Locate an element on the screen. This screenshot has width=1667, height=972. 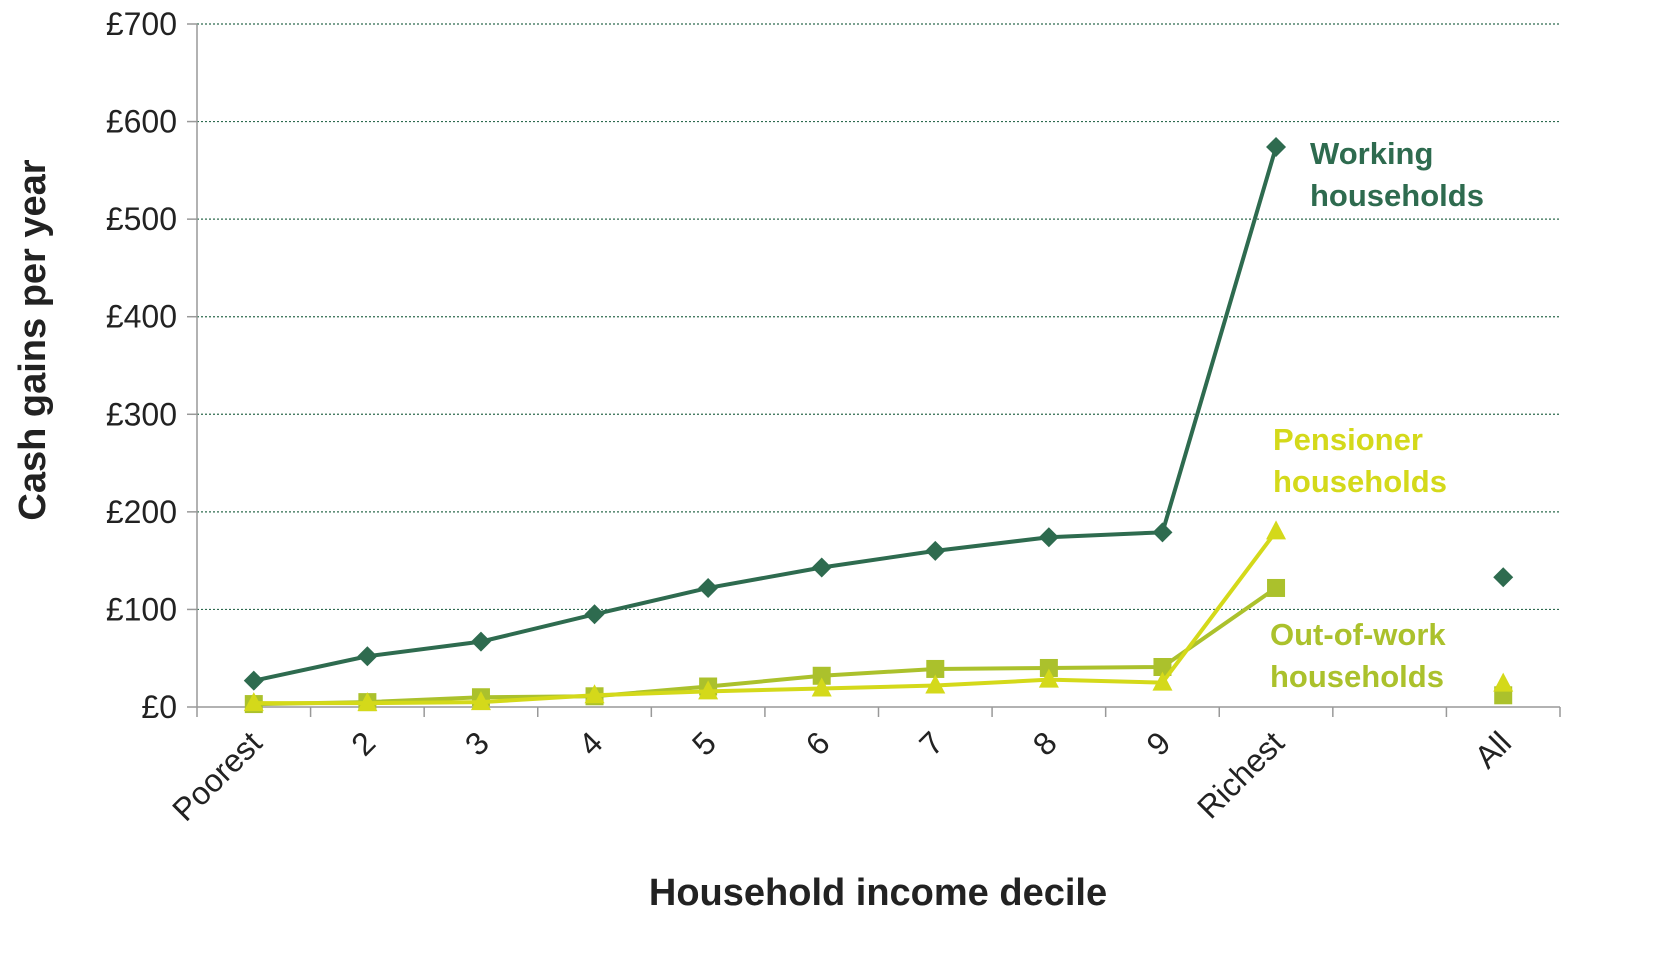
x-tick-label: 8 is located at coordinates (1045, 743).